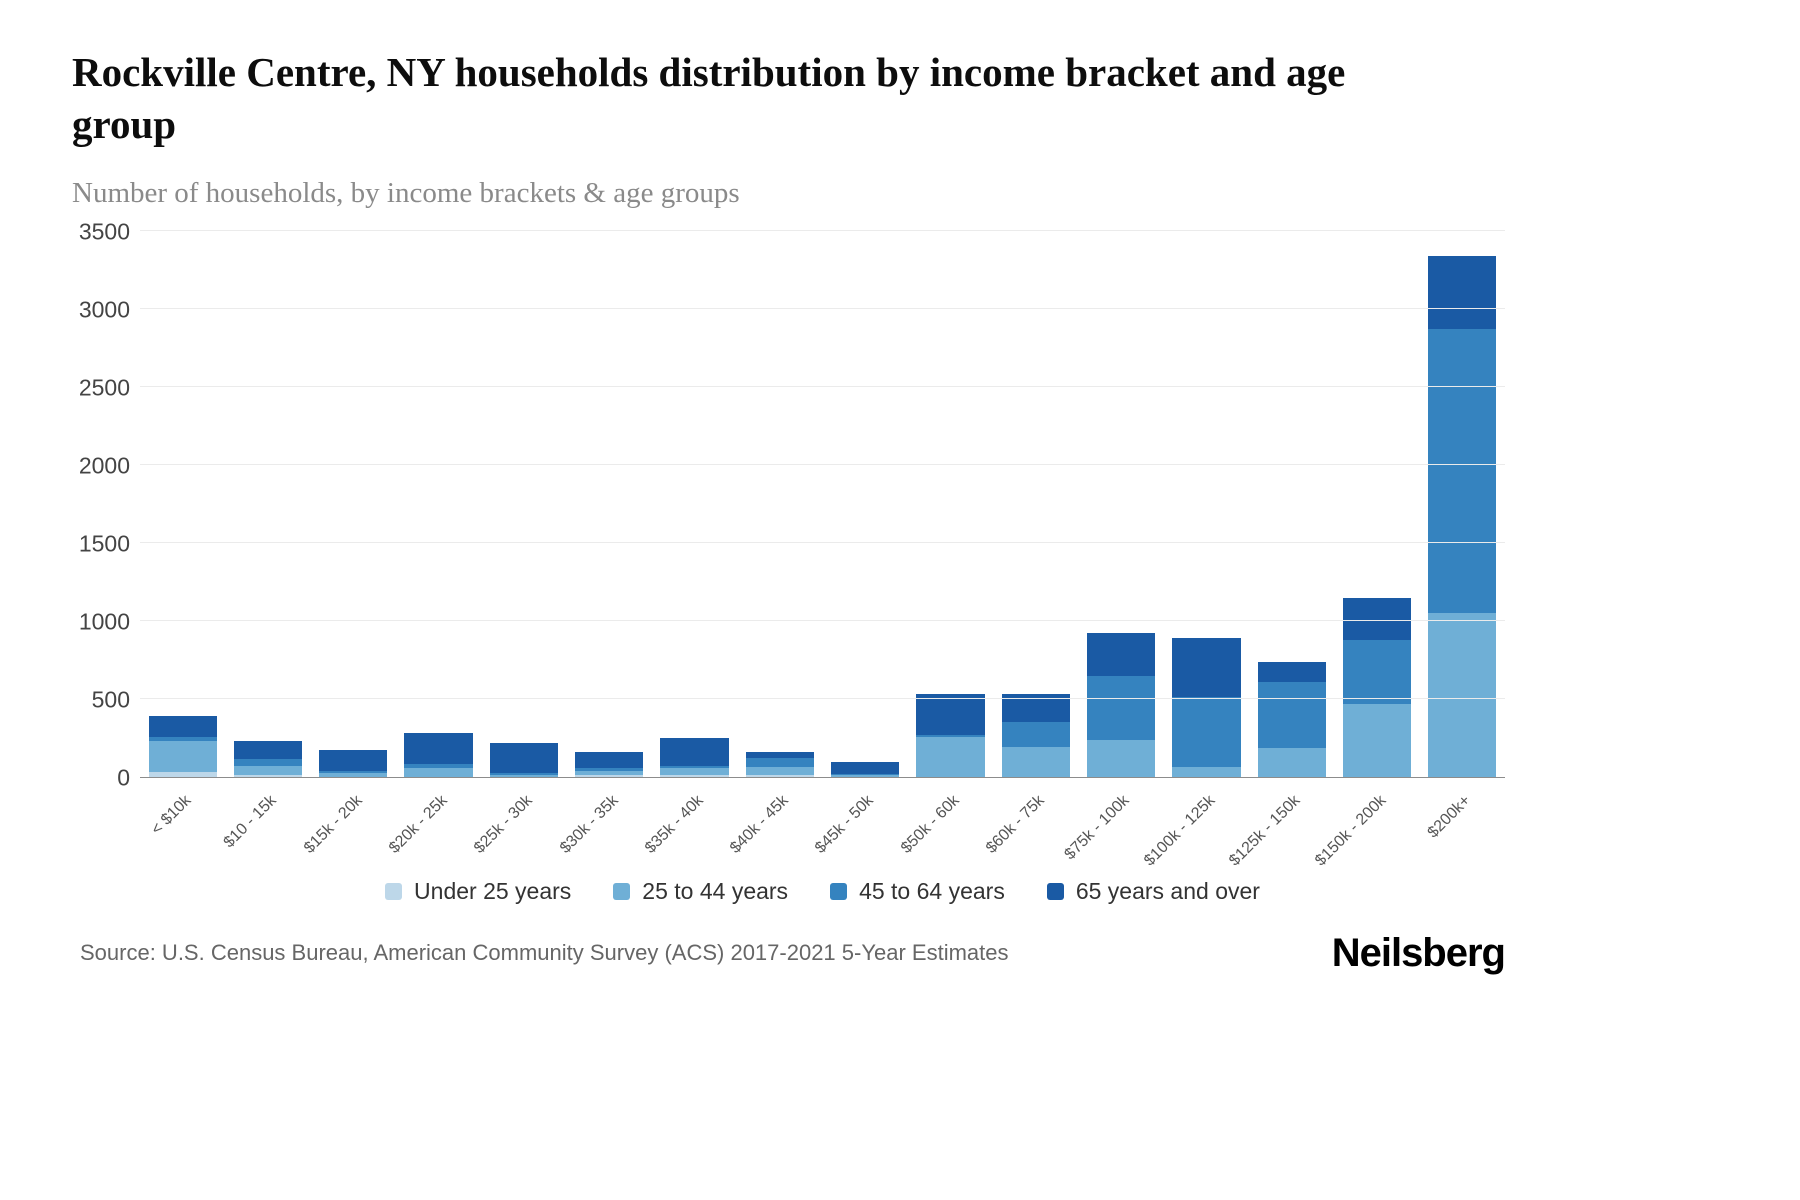  Describe the element at coordinates (104, 231) in the screenshot. I see `y-tick-label: 3500` at that location.